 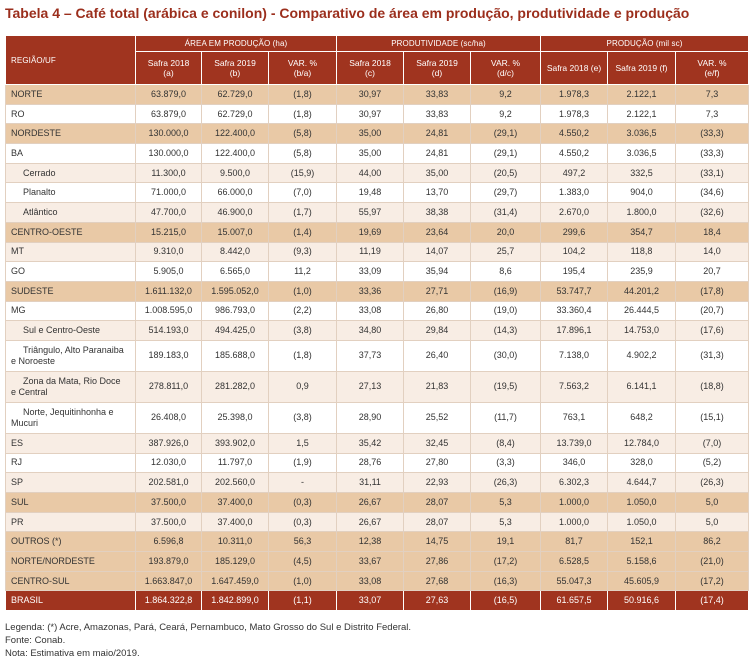 I want to click on header-label: Safra 2018 (e), so click(x=574, y=67).